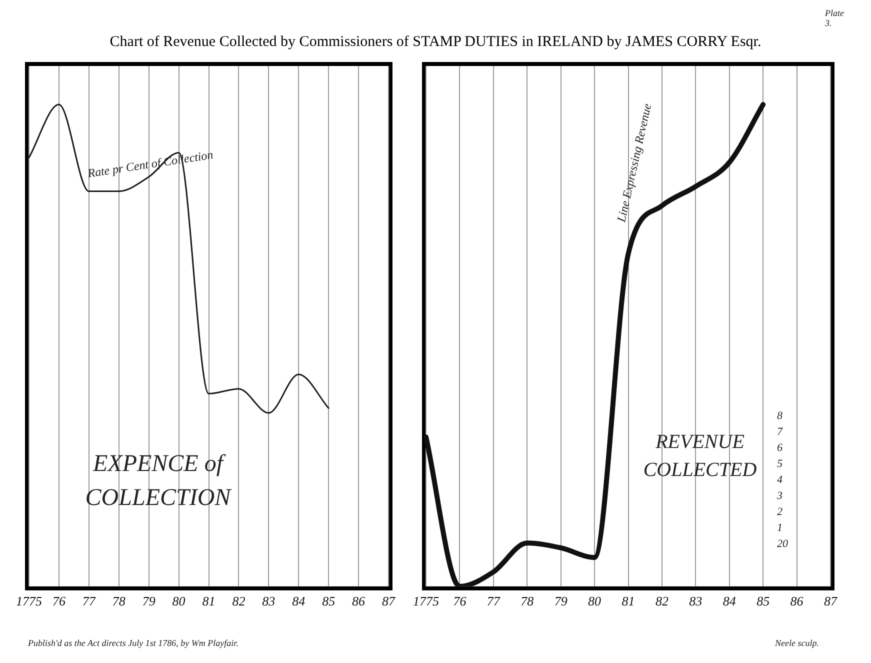 The width and height of the screenshot is (871, 663). Describe the element at coordinates (158, 481) in the screenshot. I see `annotation: EXPENCE of COLLECTION` at that location.